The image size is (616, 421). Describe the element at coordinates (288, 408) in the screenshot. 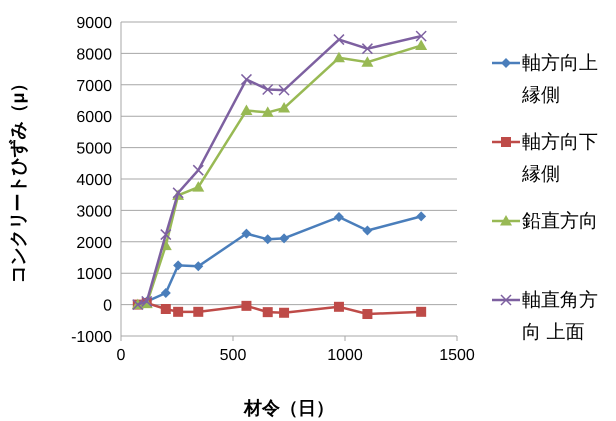

I see `x-axis-title: 材令（日）` at that location.